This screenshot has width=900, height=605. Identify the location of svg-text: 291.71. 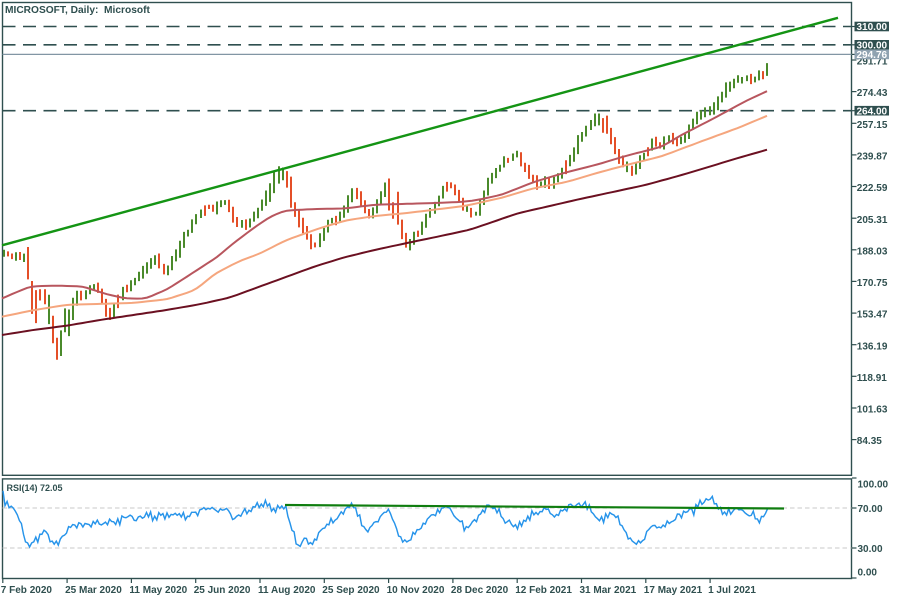
(872, 62).